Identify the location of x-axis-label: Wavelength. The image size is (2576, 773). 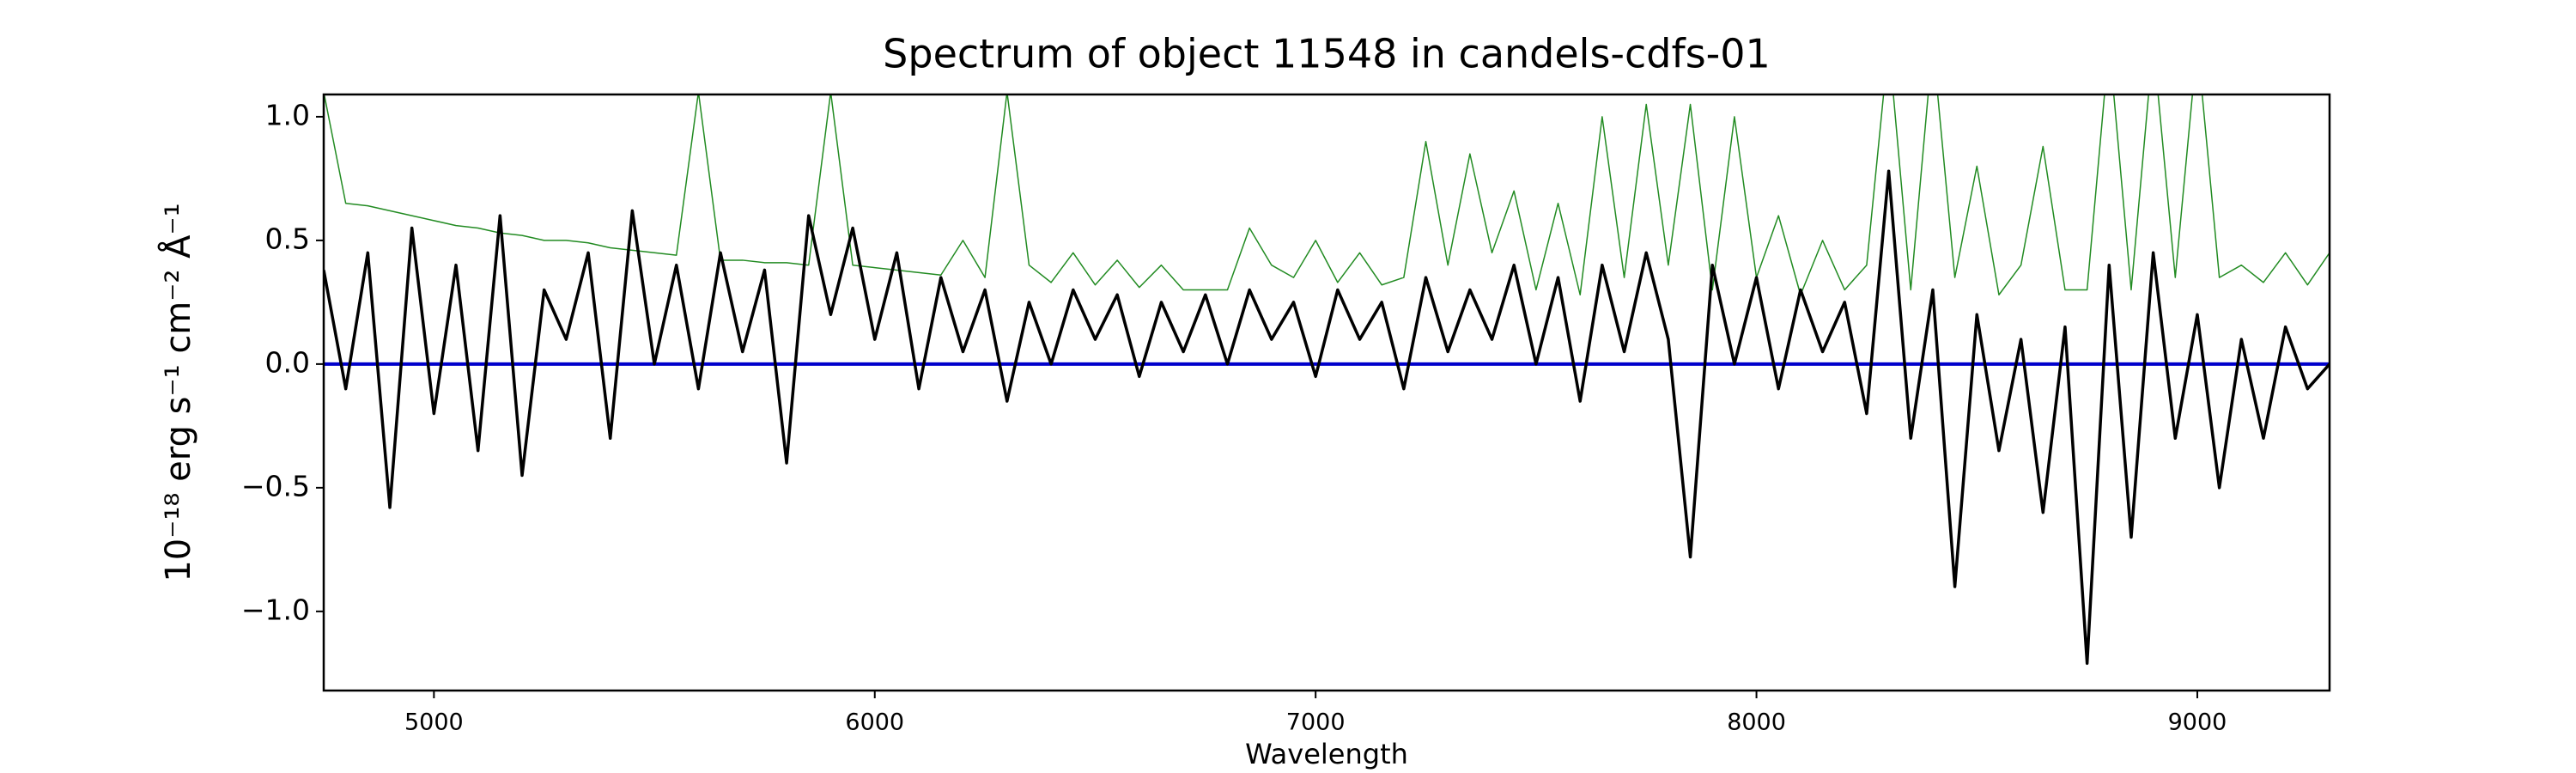
(1327, 754).